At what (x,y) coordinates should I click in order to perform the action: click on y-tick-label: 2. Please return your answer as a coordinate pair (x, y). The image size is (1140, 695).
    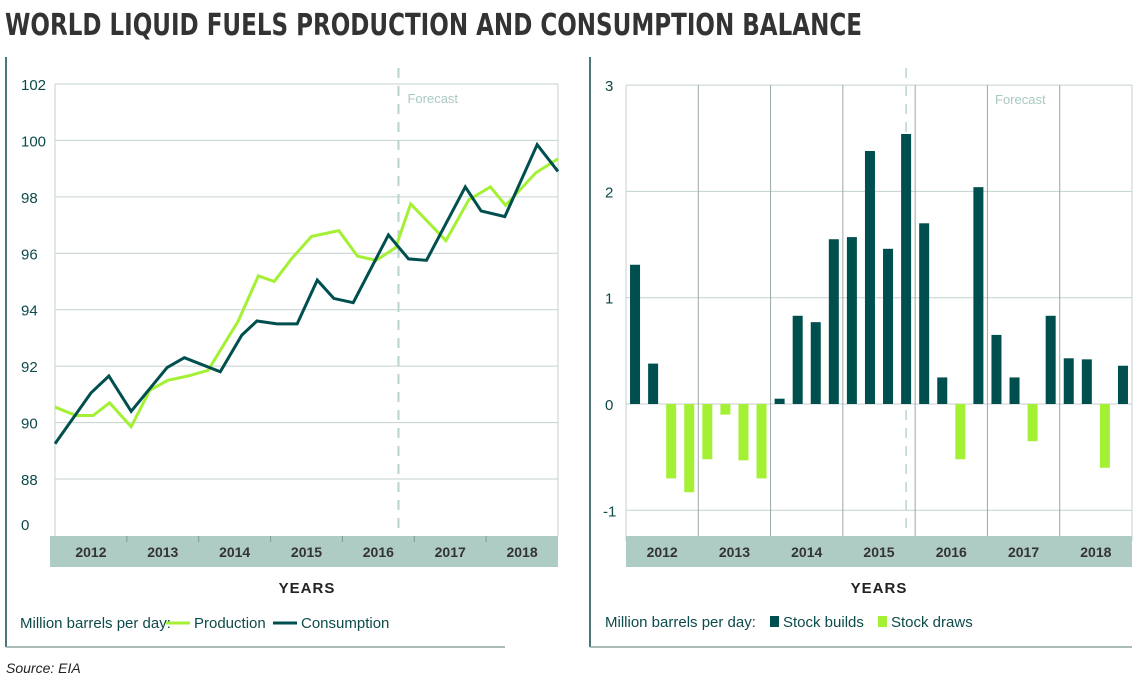
    Looking at the image, I should click on (609, 192).